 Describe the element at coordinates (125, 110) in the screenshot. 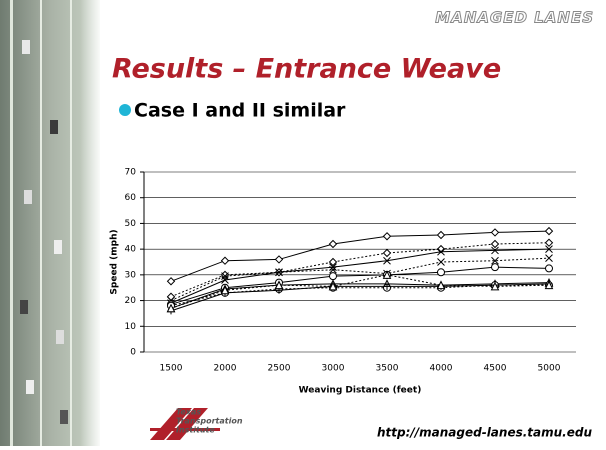

I see `bullet-dot` at that location.